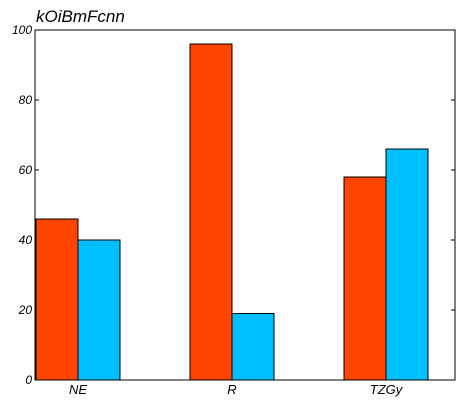 The image size is (464, 406). What do you see at coordinates (26, 240) in the screenshot?
I see `y-tick-label: 40` at bounding box center [26, 240].